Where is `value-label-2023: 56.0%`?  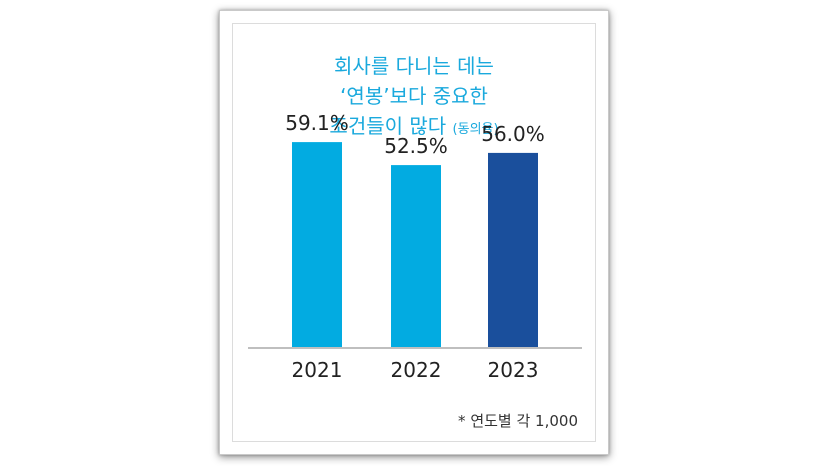
value-label-2023: 56.0% is located at coordinates (513, 134).